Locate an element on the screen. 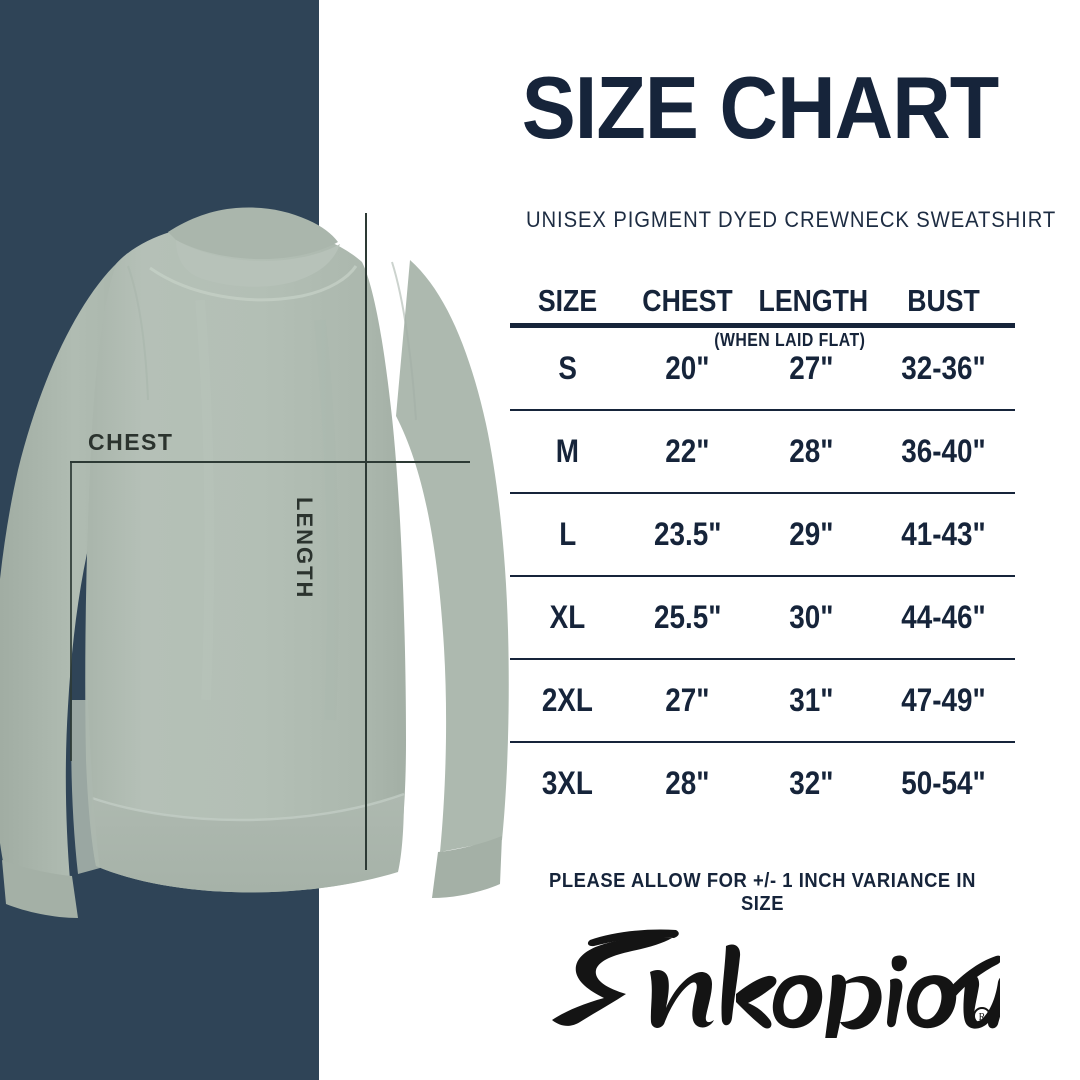 This screenshot has width=1080, height=1080. cell-chest: 27" is located at coordinates (687, 700).